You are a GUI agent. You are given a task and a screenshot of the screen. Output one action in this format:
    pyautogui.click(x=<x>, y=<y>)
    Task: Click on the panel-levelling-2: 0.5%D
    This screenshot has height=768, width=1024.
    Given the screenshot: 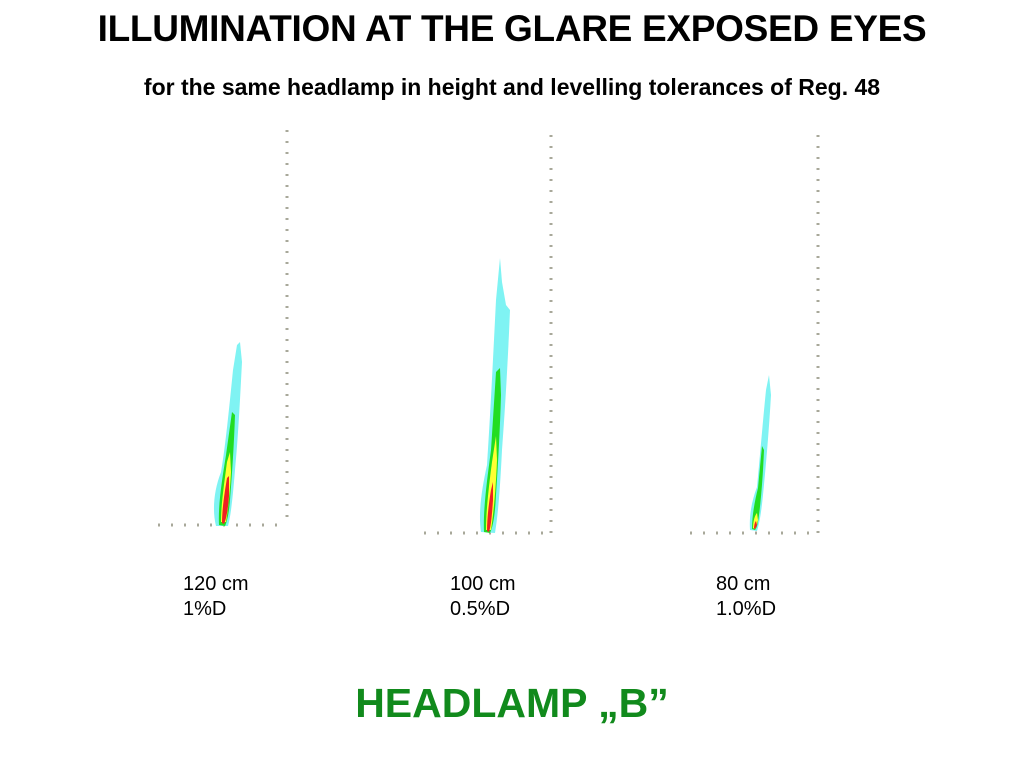 What is the action you would take?
    pyautogui.click(x=480, y=609)
    